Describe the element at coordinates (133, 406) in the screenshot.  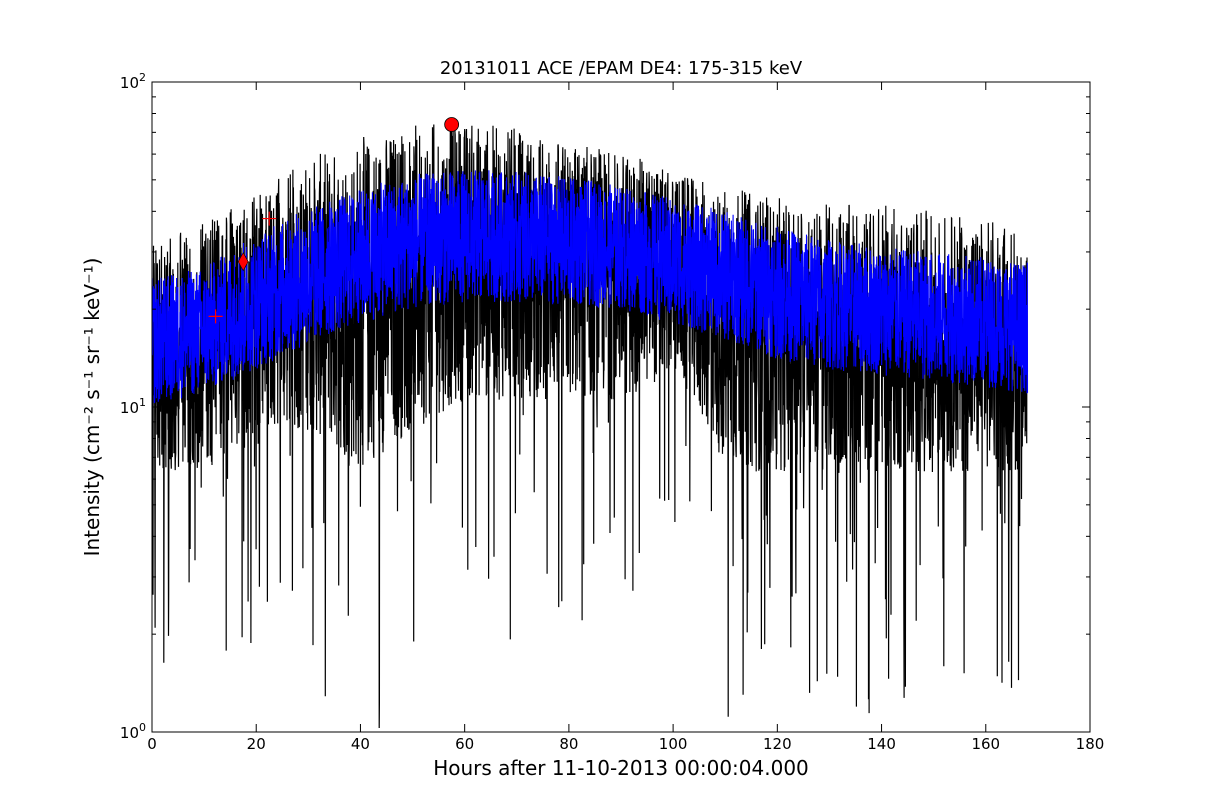
I see `y-tick-label: 10¹` at that location.